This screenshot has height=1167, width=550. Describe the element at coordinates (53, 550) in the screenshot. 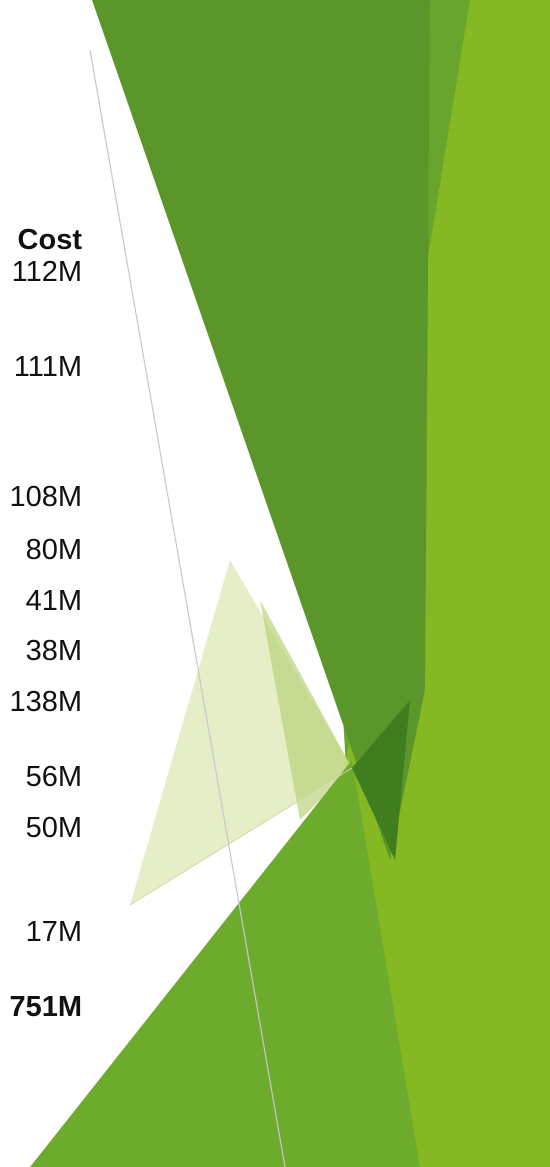

I see `cost-value: 80M` at that location.